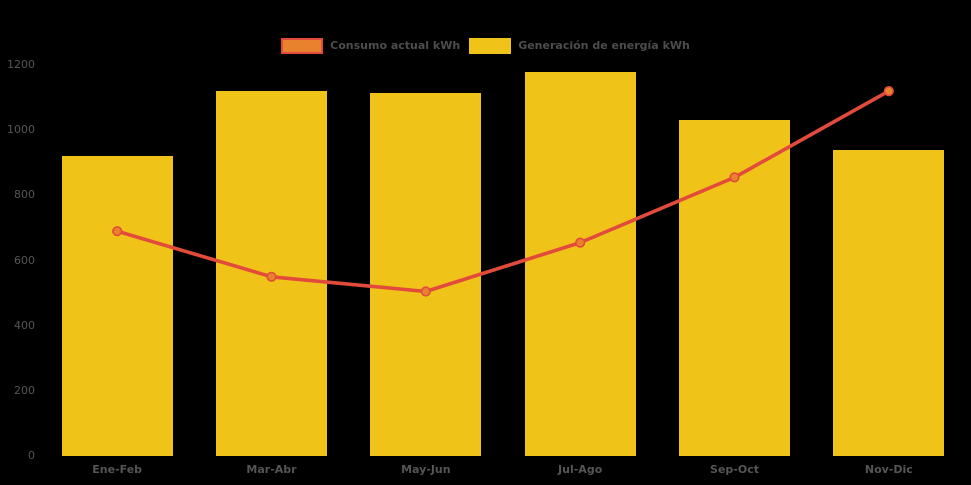 Image resolution: width=971 pixels, height=485 pixels. What do you see at coordinates (604, 45) in the screenshot?
I see `legend-label-generacion-energia: Generación de energía kWh` at bounding box center [604, 45].